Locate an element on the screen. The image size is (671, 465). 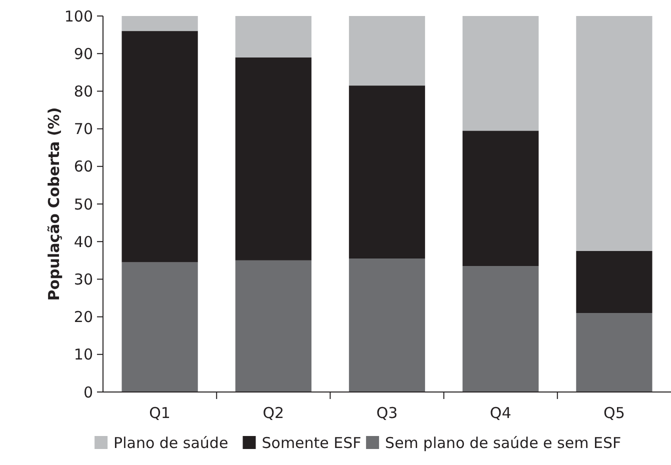
y-tick-label: 50 is located at coordinates (83, 204).